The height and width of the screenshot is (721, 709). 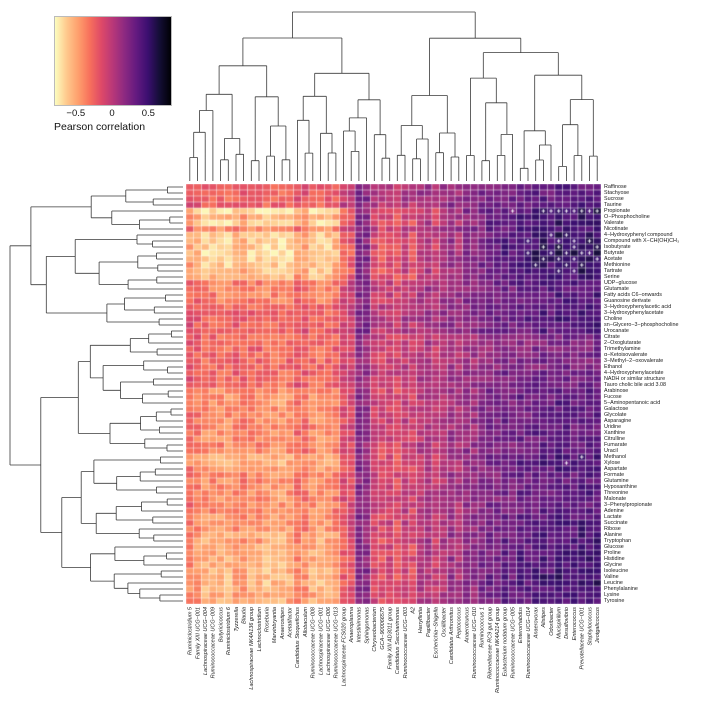 What do you see at coordinates (283, 623) in the screenshot?
I see `column-label: Anaerostipes` at bounding box center [283, 623].